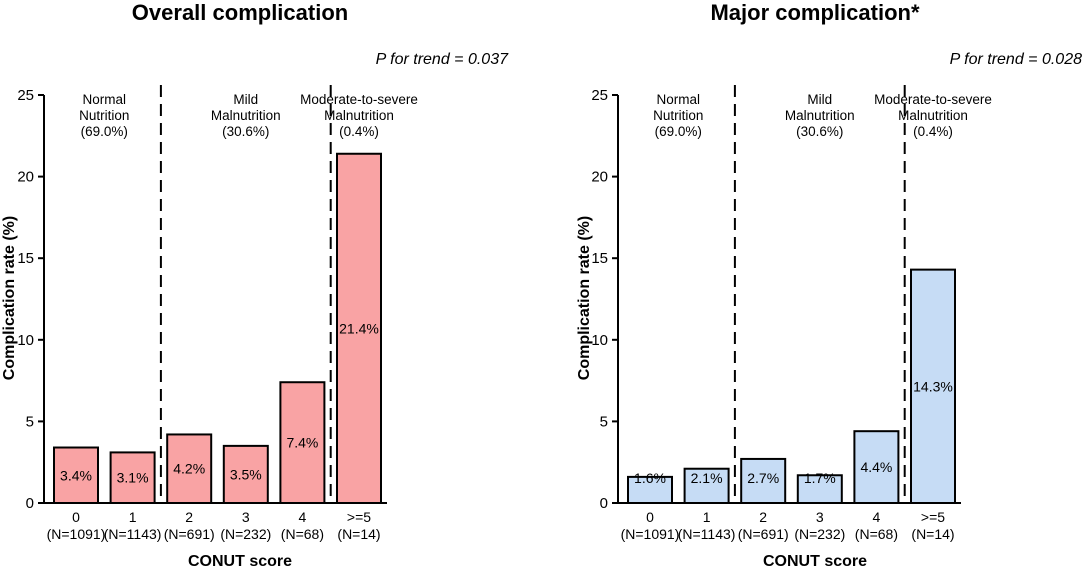  I want to click on bar-value-label: 14.3%, so click(933, 386).